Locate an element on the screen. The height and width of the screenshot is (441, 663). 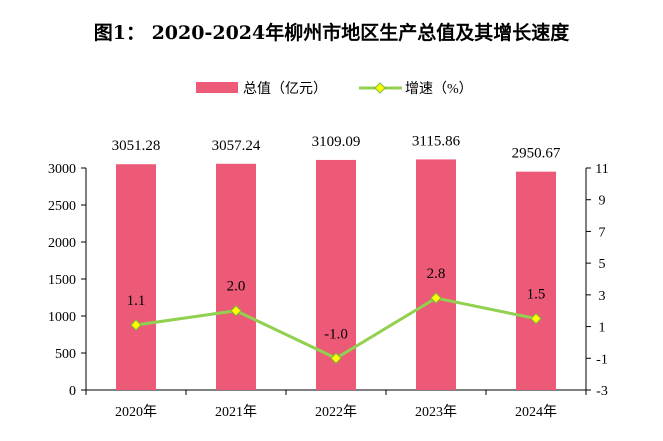
growth-value-label: -1.0 is located at coordinates (336, 334).